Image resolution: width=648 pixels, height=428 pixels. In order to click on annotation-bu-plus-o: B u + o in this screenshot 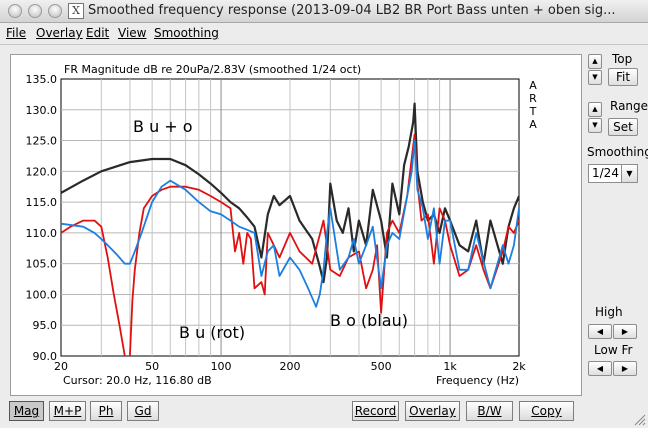, I will do `click(163, 126)`.